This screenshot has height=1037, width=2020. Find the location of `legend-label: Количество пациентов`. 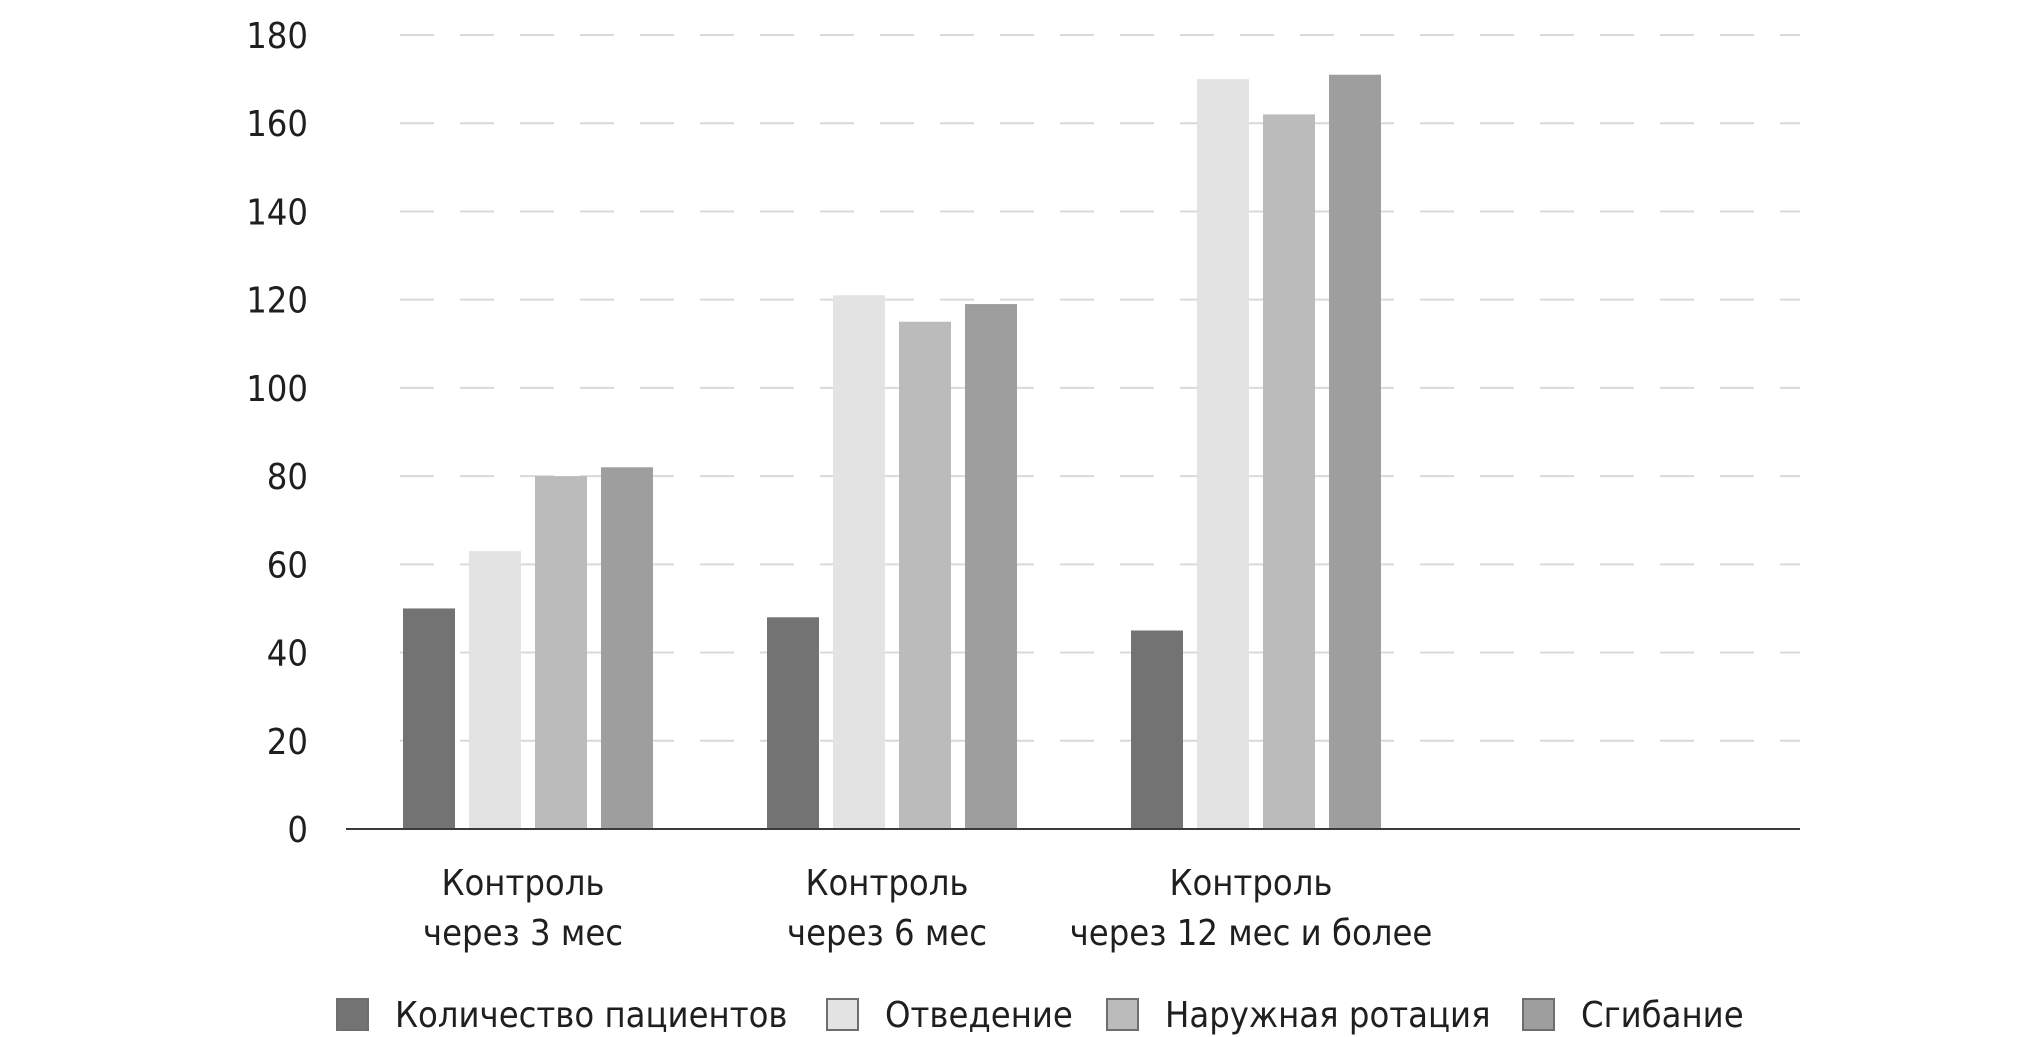

legend-label: Количество пациентов is located at coordinates (591, 1015).